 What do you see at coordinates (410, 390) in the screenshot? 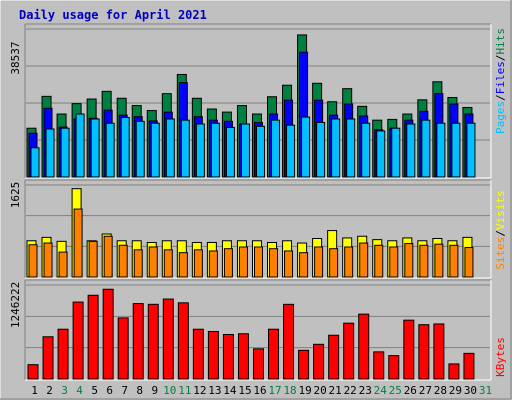
I see `x-tick-label-26: 26` at bounding box center [410, 390].